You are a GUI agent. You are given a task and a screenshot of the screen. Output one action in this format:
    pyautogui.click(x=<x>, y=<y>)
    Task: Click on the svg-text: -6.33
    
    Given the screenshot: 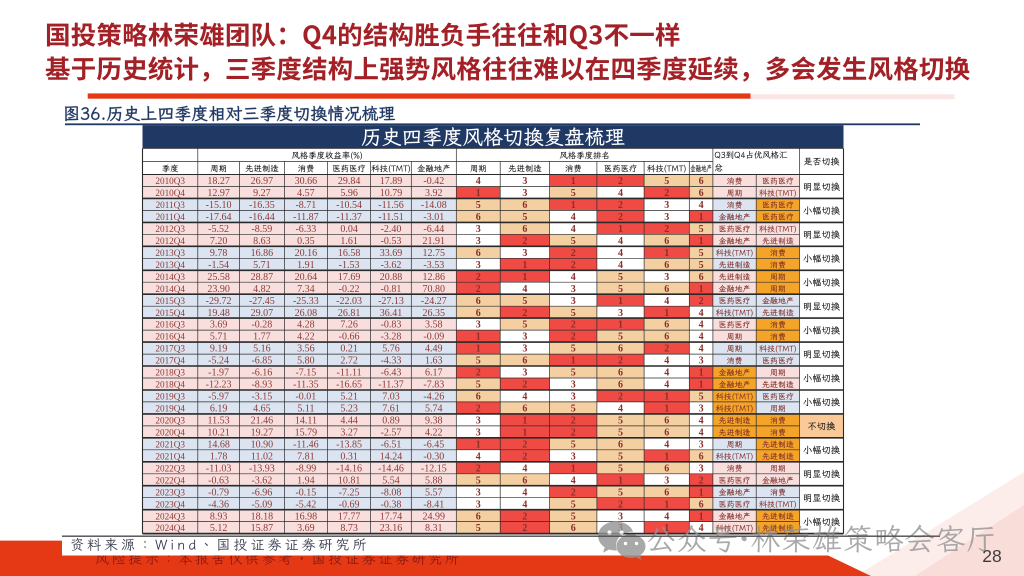 What is the action you would take?
    pyautogui.click(x=305, y=229)
    